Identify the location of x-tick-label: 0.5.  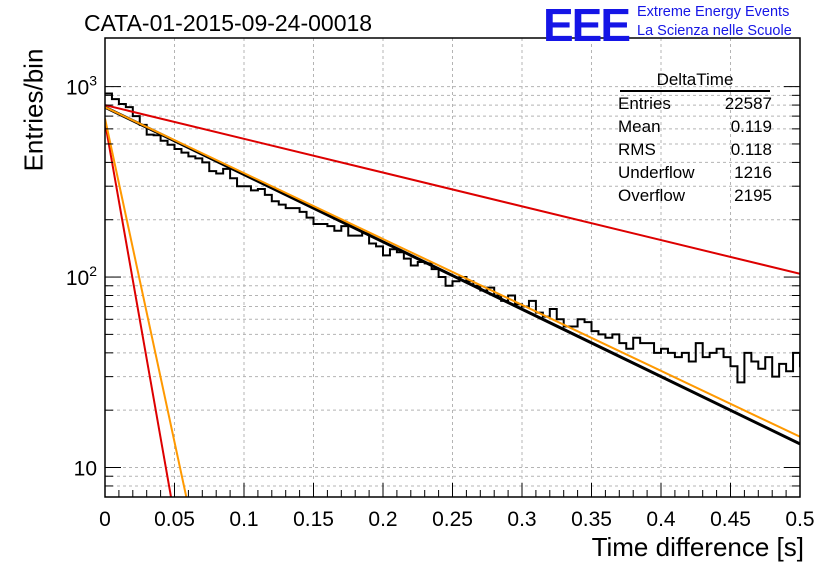
(799, 519).